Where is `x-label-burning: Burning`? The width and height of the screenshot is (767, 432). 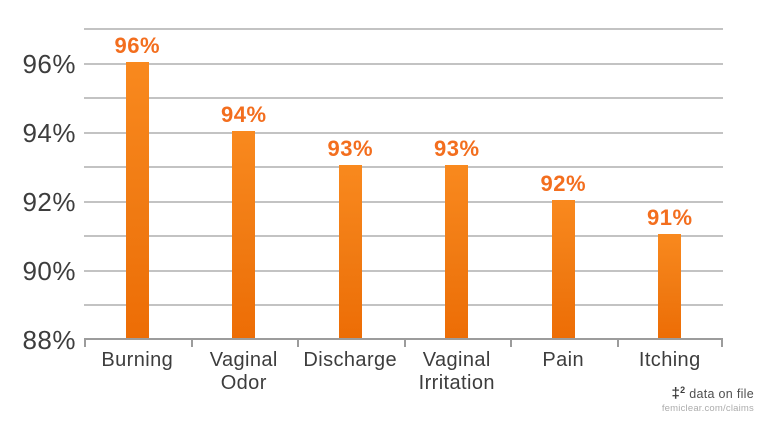
x-label-burning: Burning is located at coordinates (137, 360).